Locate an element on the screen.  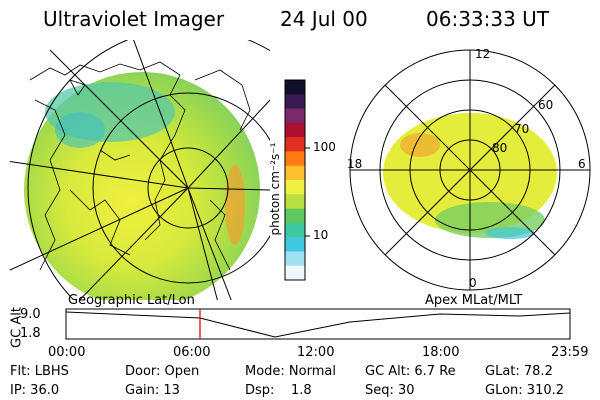
info-gc-alt: GC Alt: 6.7 Re is located at coordinates (410, 371).